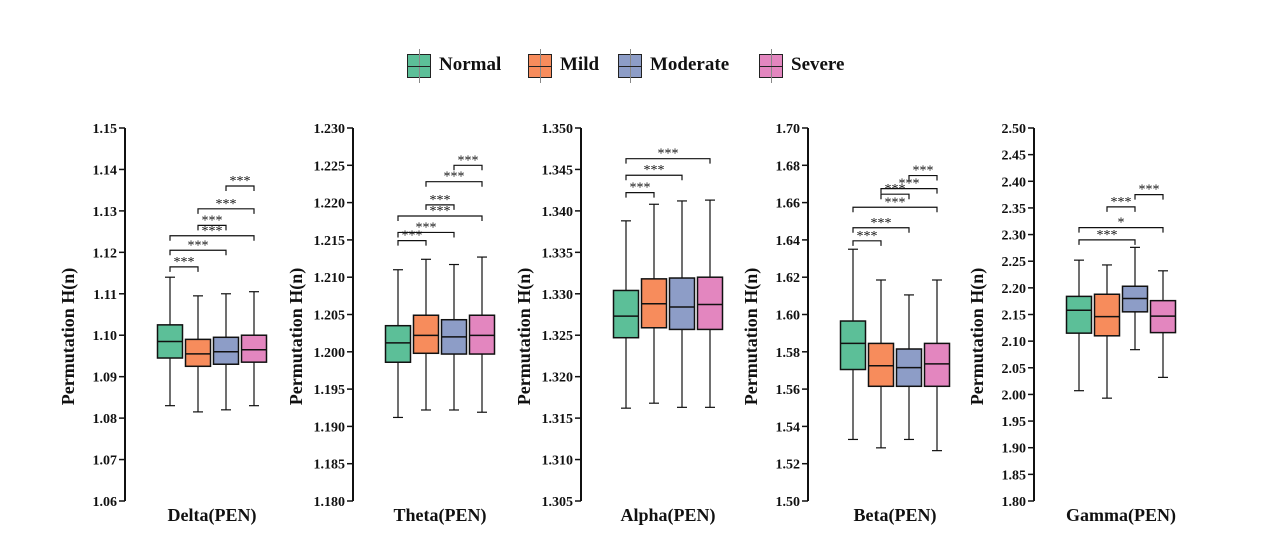  I want to click on y-tick-label: 1.225, so click(330, 166).